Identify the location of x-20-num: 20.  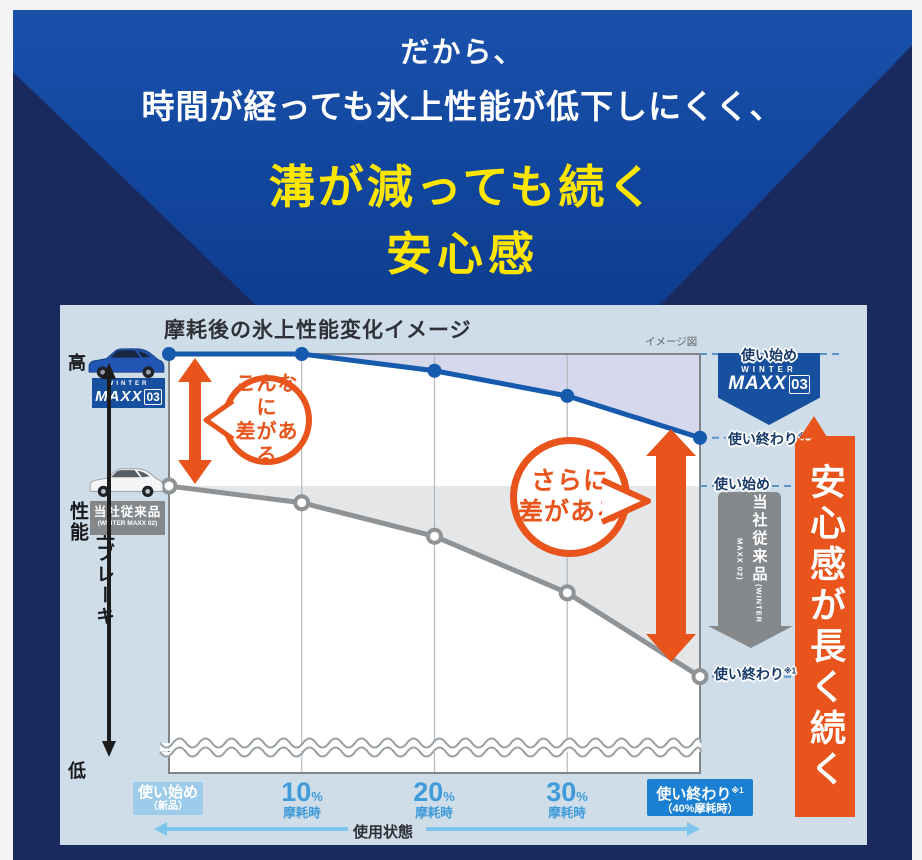
(428, 792).